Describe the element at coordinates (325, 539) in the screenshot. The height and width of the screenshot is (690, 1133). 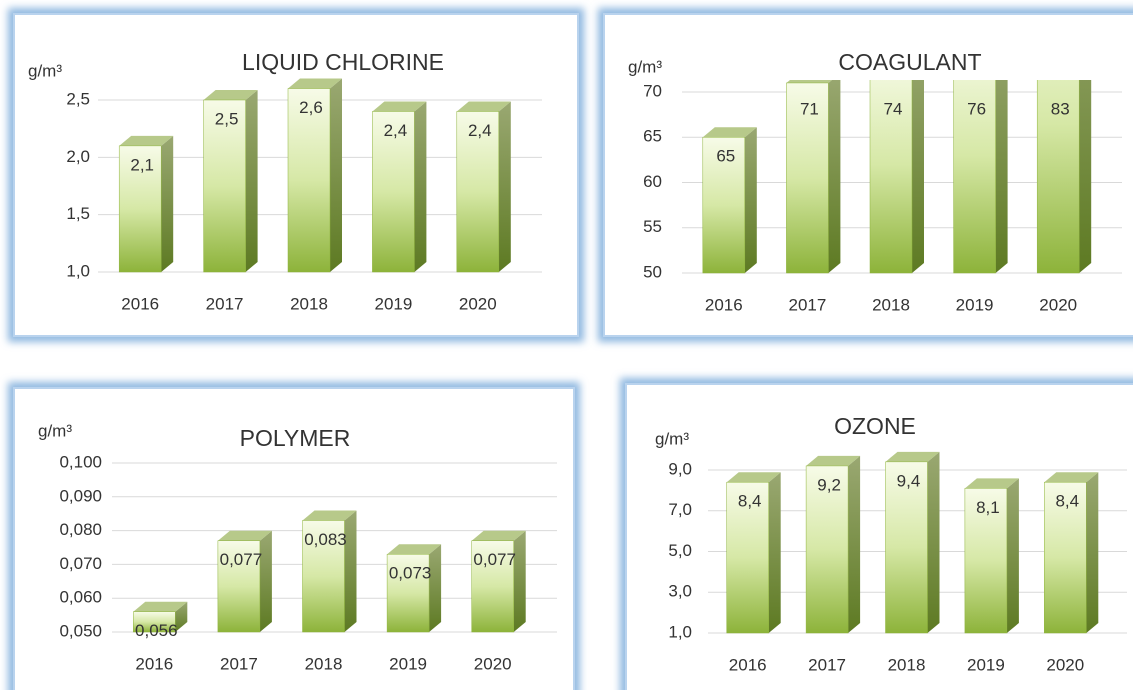
I see `data-label: 0,083` at that location.